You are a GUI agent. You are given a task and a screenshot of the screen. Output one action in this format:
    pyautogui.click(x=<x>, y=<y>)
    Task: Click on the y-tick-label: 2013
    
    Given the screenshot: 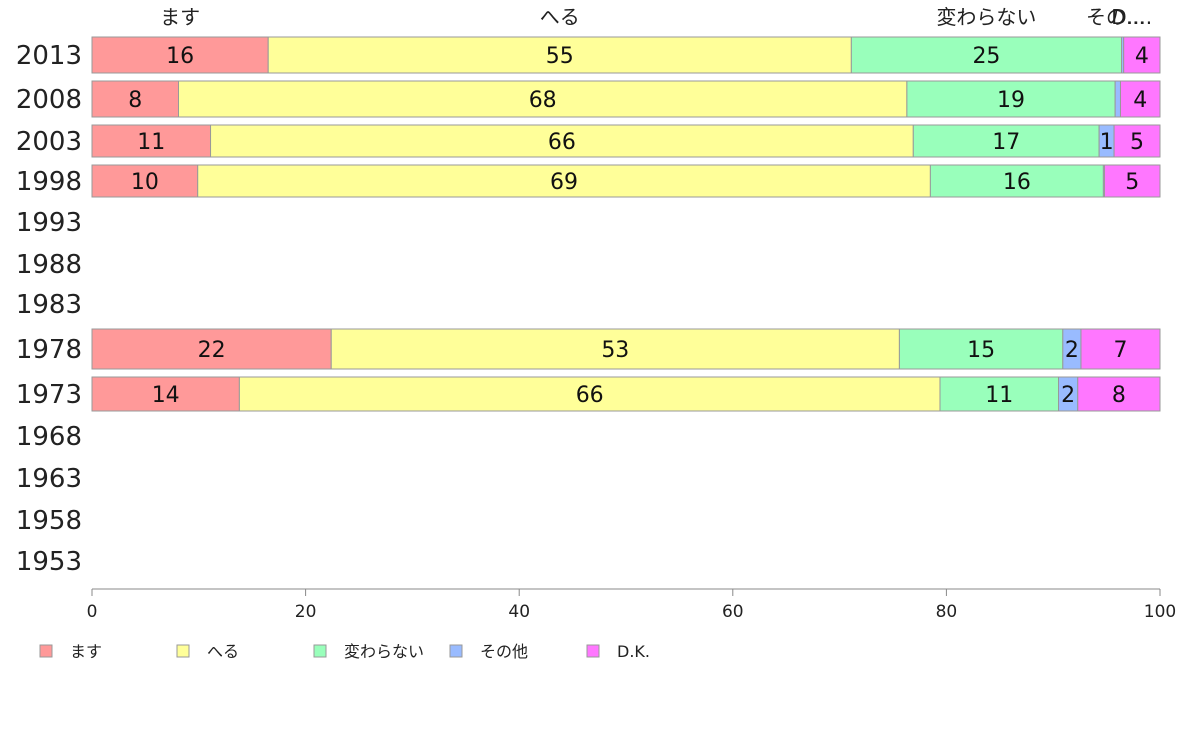 What is the action you would take?
    pyautogui.click(x=49, y=56)
    